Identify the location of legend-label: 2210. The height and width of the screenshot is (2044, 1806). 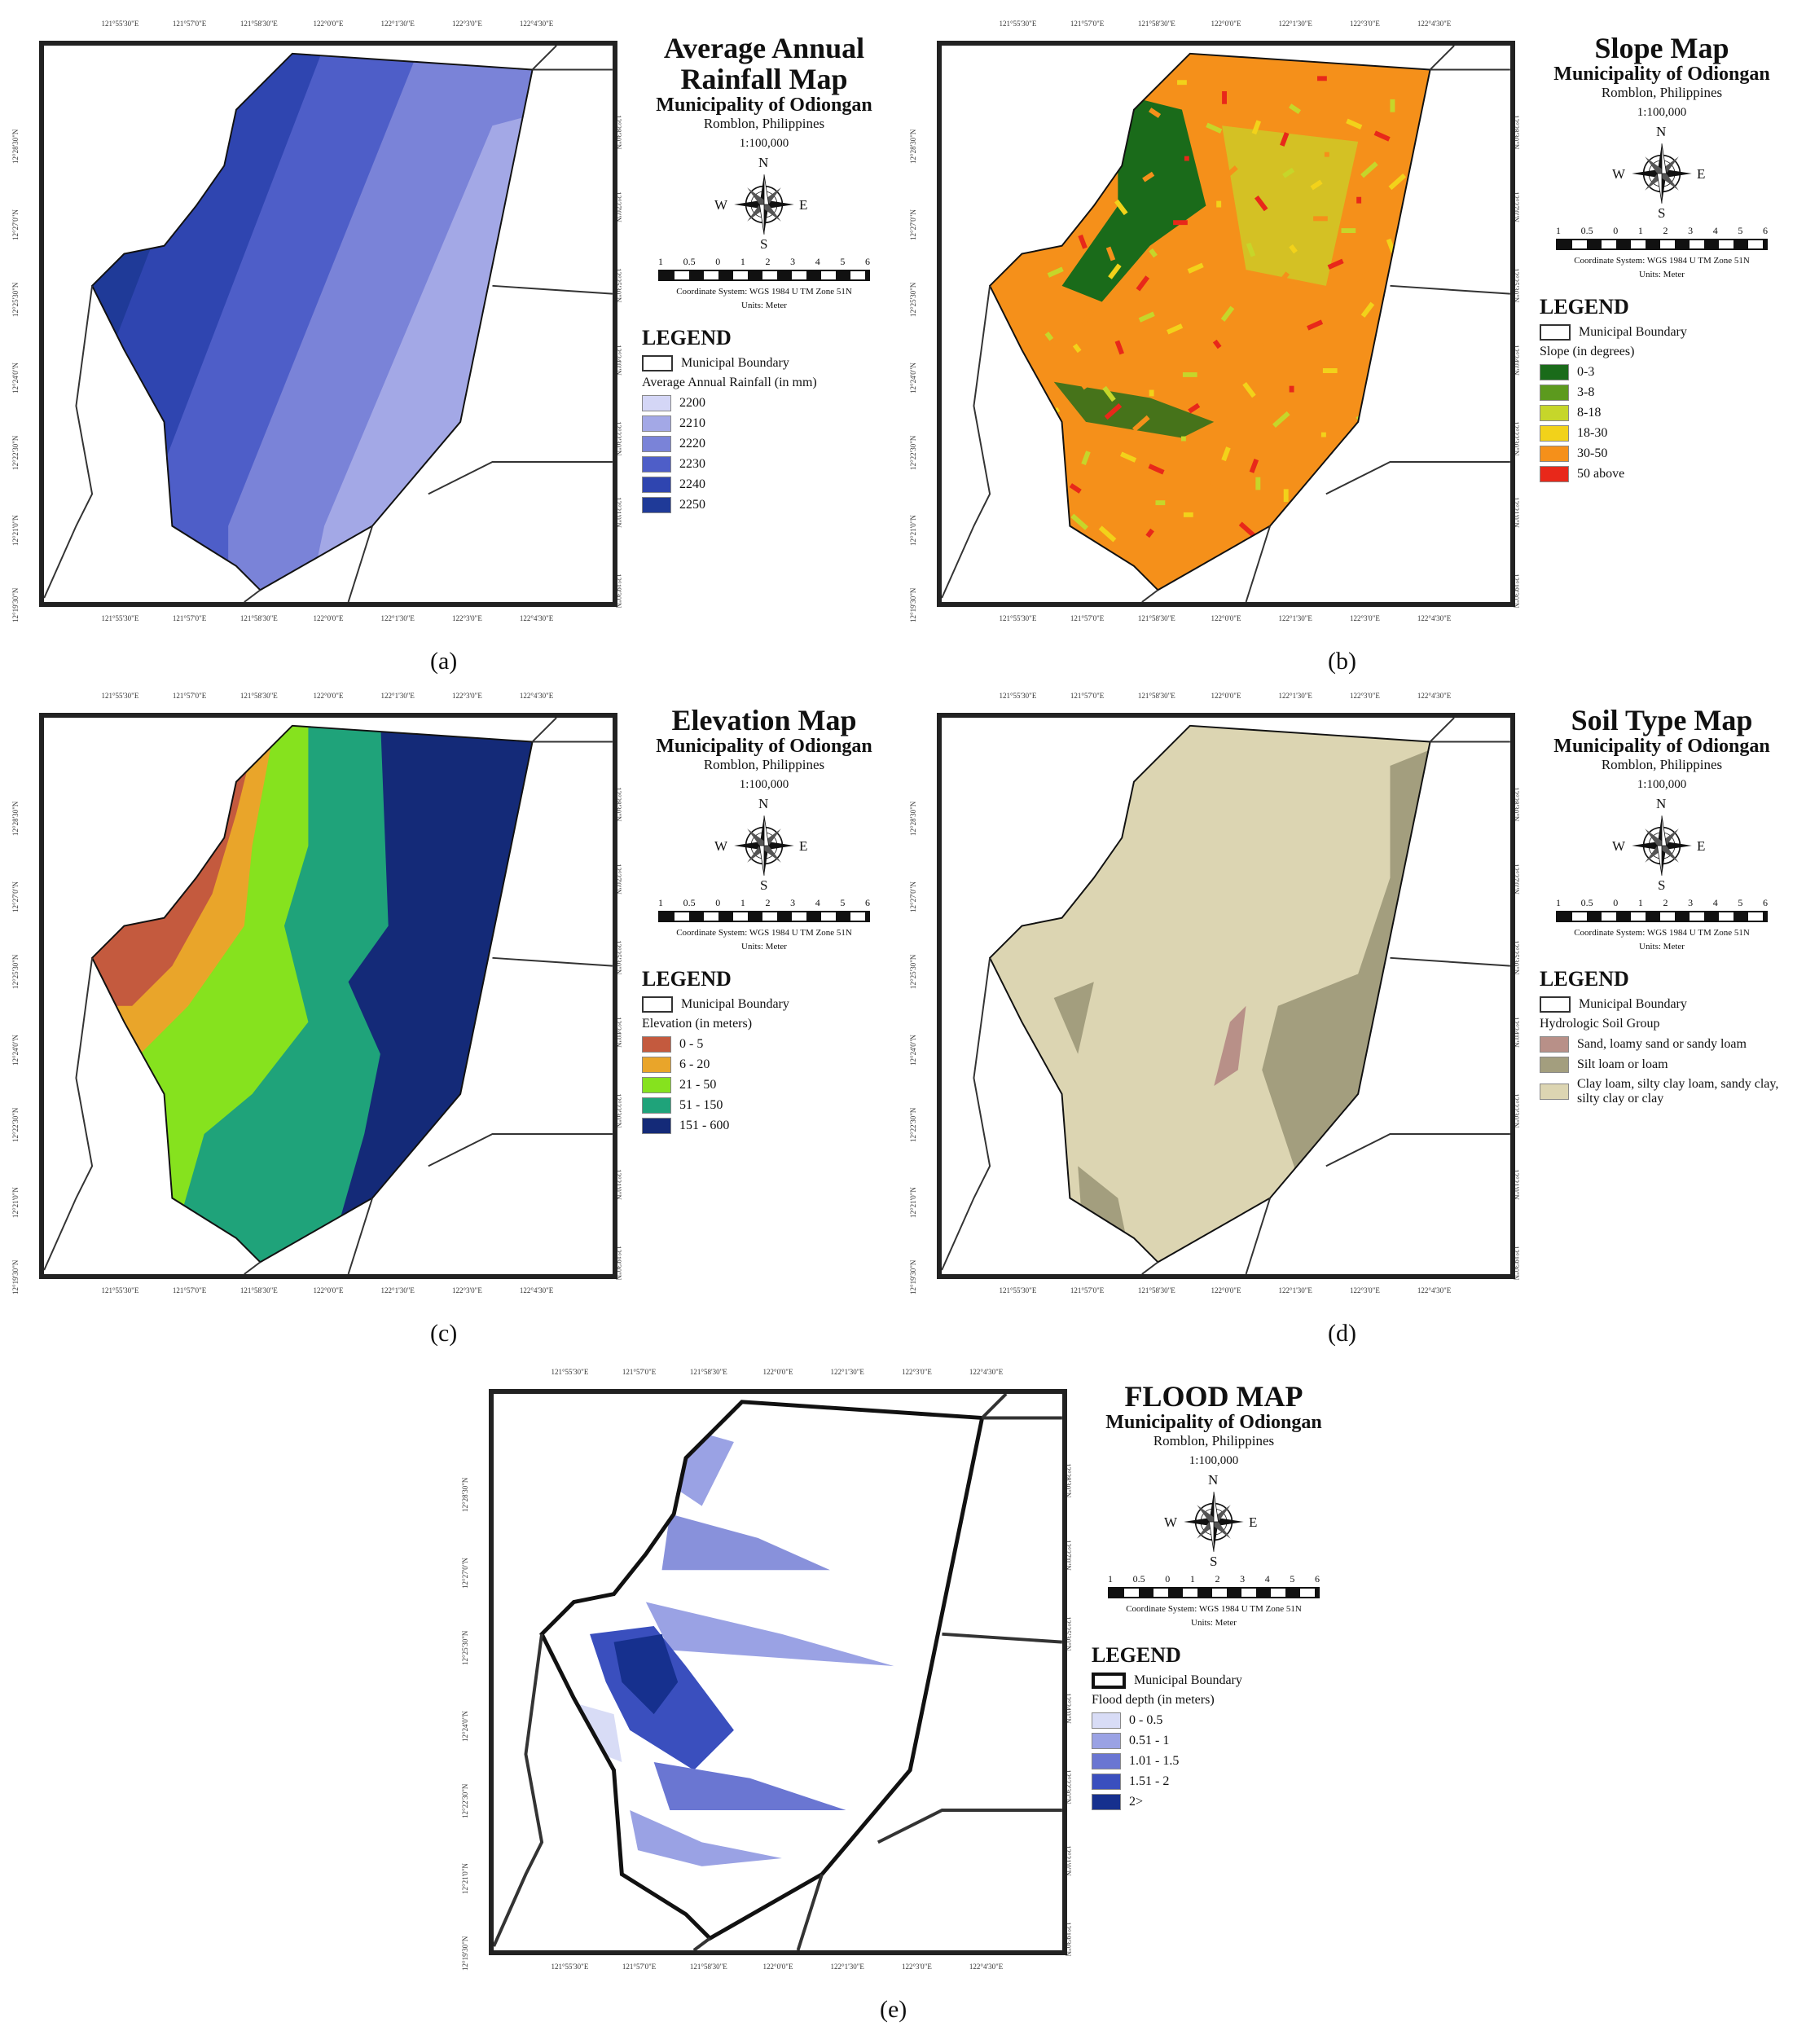
(692, 423).